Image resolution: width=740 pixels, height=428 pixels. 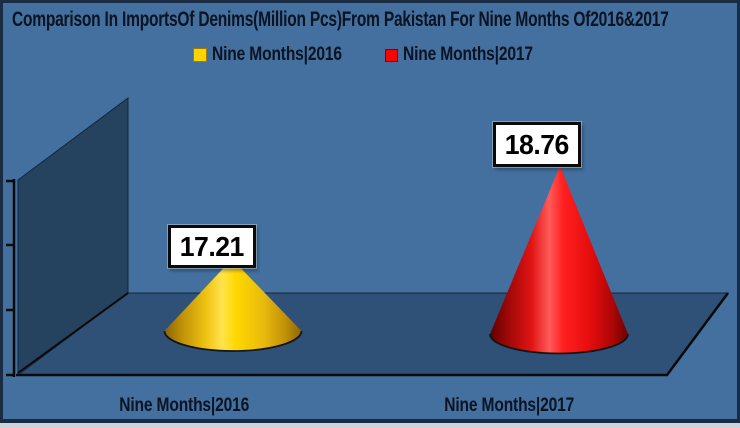 What do you see at coordinates (200, 55) in the screenshot?
I see `legend-swatch-2016` at bounding box center [200, 55].